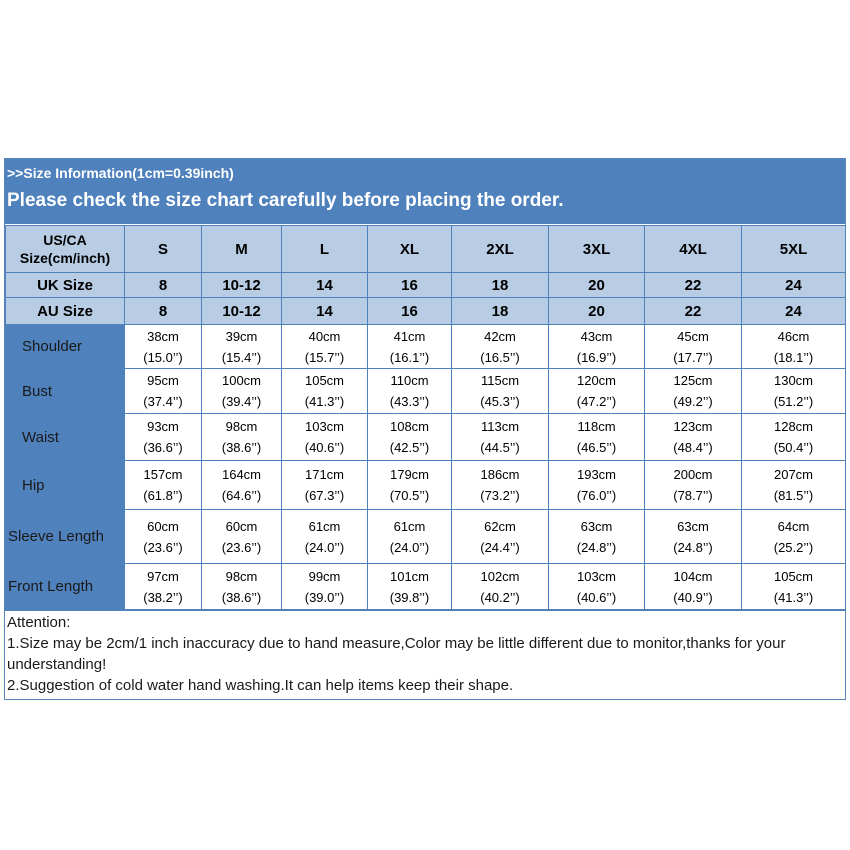  Describe the element at coordinates (793, 485) in the screenshot. I see `measurement-cell: 207cm (81.5’’)` at that location.